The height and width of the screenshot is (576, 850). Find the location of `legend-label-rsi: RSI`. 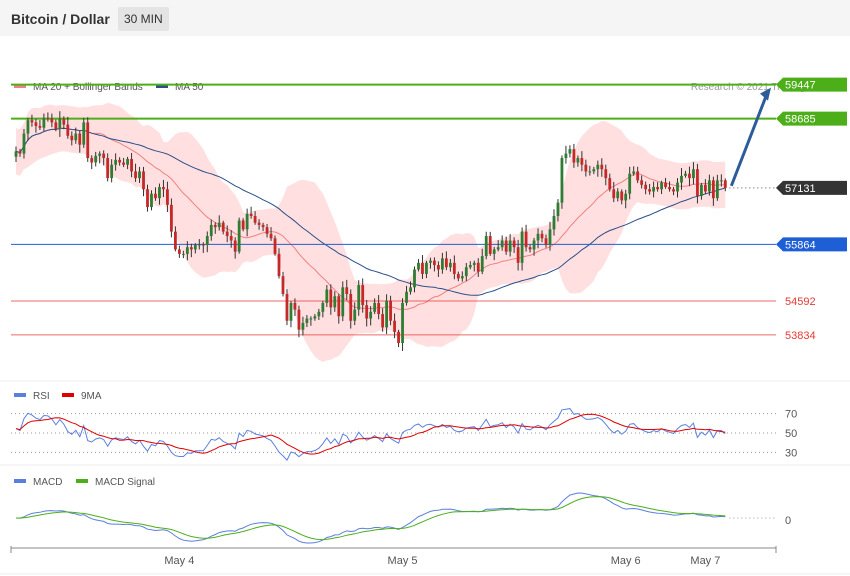

legend-label-rsi: RSI is located at coordinates (41, 396).